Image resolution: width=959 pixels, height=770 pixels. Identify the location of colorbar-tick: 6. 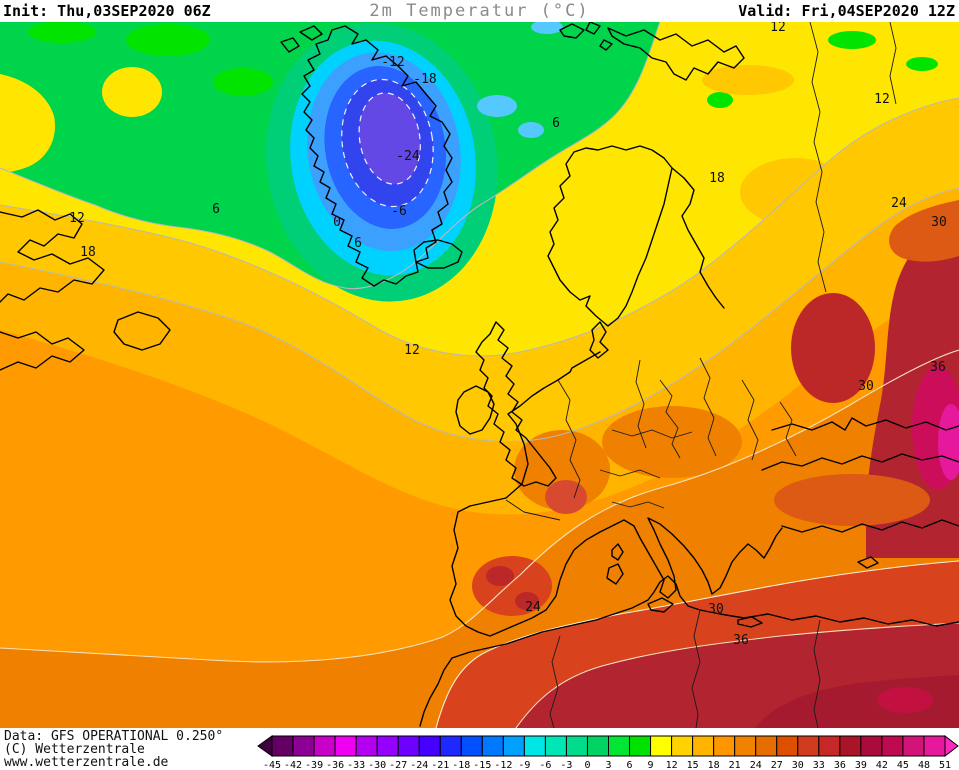
(630, 765).